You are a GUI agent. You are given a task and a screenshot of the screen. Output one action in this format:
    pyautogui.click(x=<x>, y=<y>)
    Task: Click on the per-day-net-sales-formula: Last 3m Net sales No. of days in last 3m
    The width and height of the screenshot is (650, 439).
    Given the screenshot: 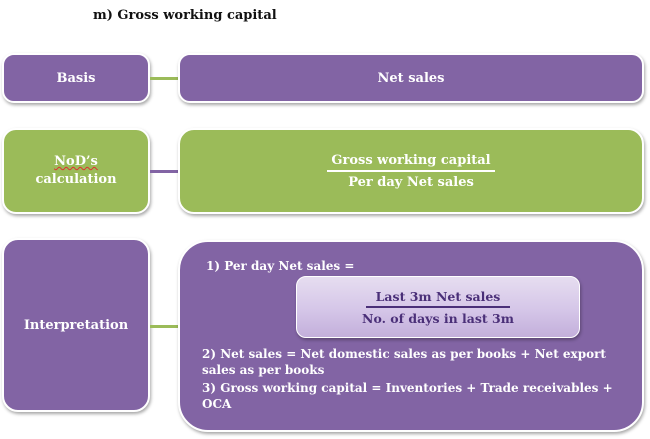 What is the action you would take?
    pyautogui.click(x=438, y=307)
    